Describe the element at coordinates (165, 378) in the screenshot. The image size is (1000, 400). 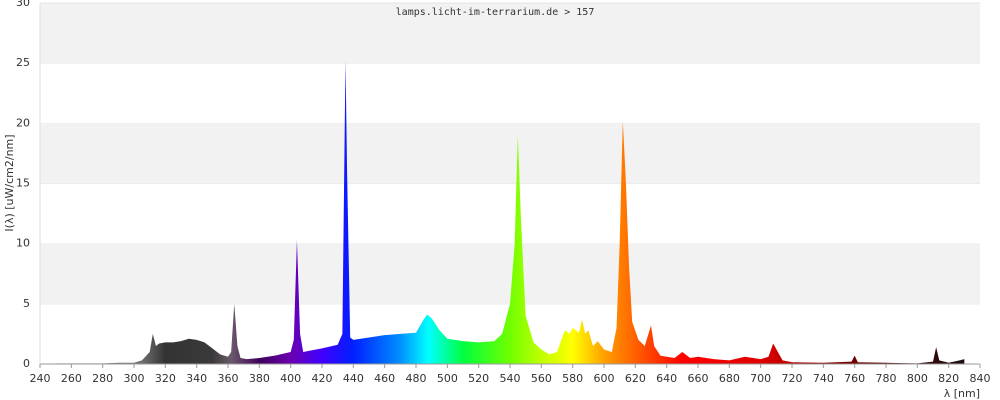
I see `x-tick-label: 320` at that location.